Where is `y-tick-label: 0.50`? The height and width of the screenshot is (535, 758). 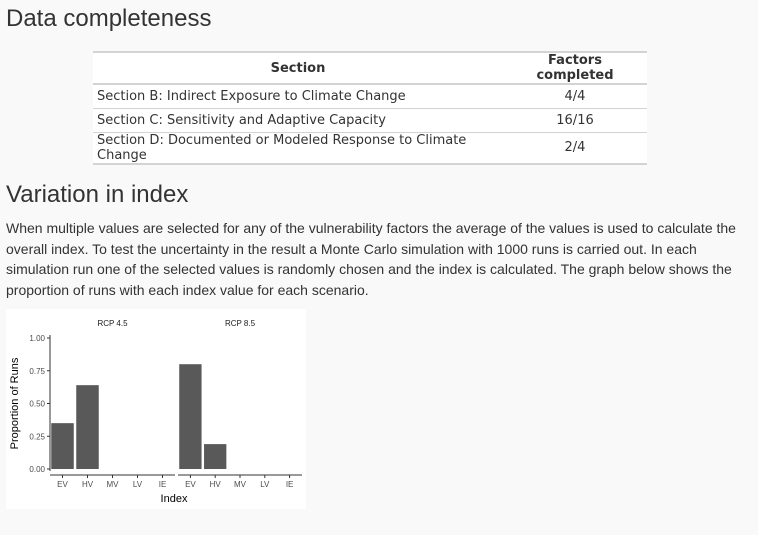 y-tick-label: 0.50 is located at coordinates (37, 404).